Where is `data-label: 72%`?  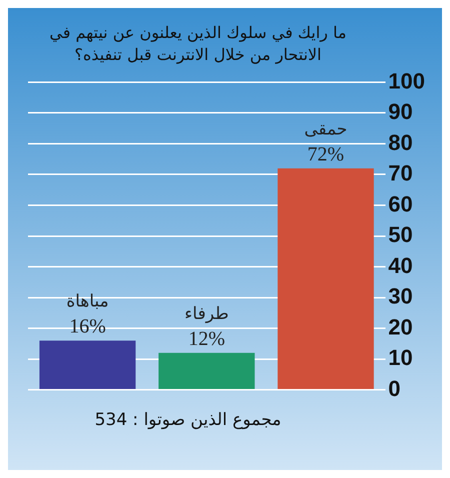 data-label: 72% is located at coordinates (325, 154).